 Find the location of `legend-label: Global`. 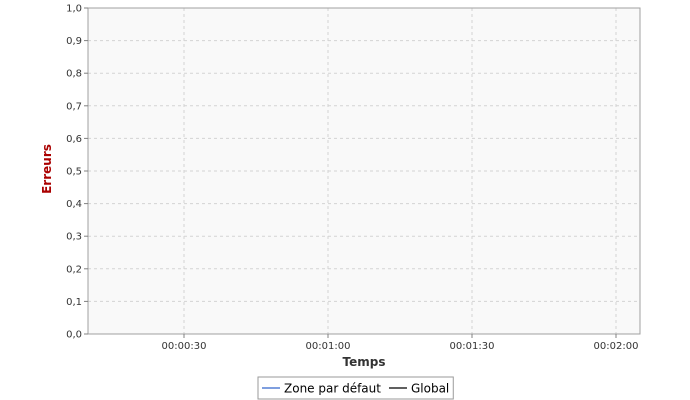

legend-label: Global is located at coordinates (430, 389).